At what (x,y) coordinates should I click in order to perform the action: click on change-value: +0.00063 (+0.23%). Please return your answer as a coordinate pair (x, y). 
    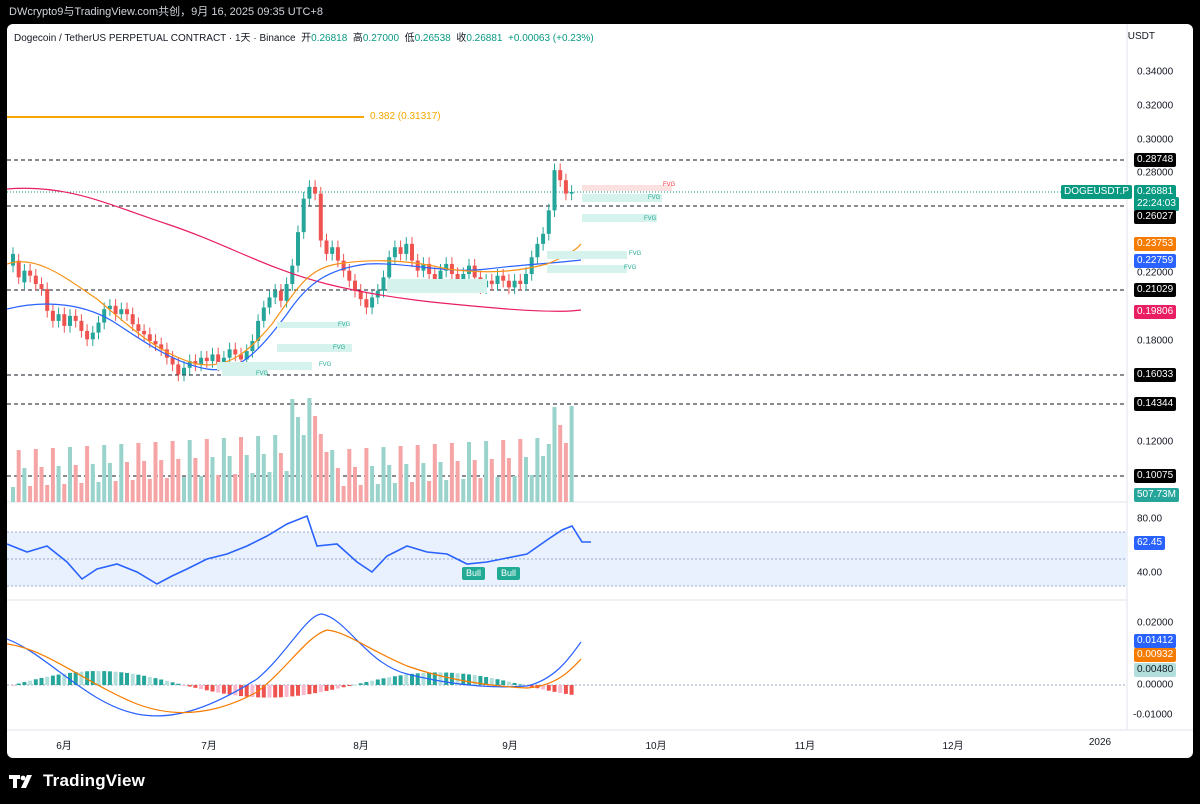
    Looking at the image, I should click on (551, 38).